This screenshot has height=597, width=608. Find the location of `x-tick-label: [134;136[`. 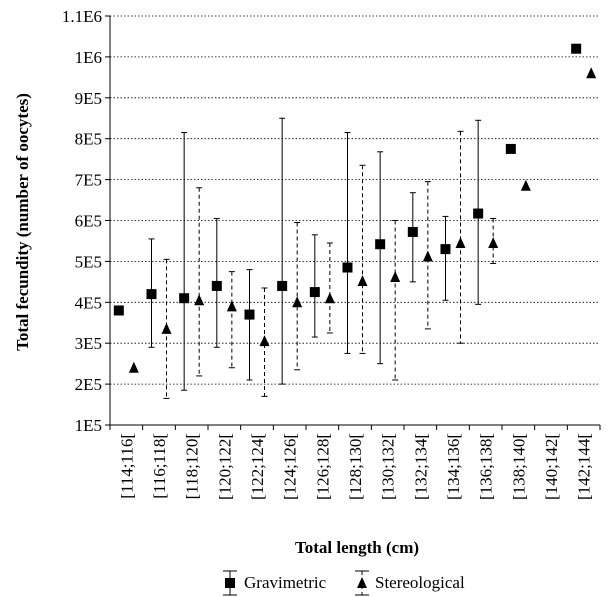

x-tick-label: [134;136[ is located at coordinates (453, 466).